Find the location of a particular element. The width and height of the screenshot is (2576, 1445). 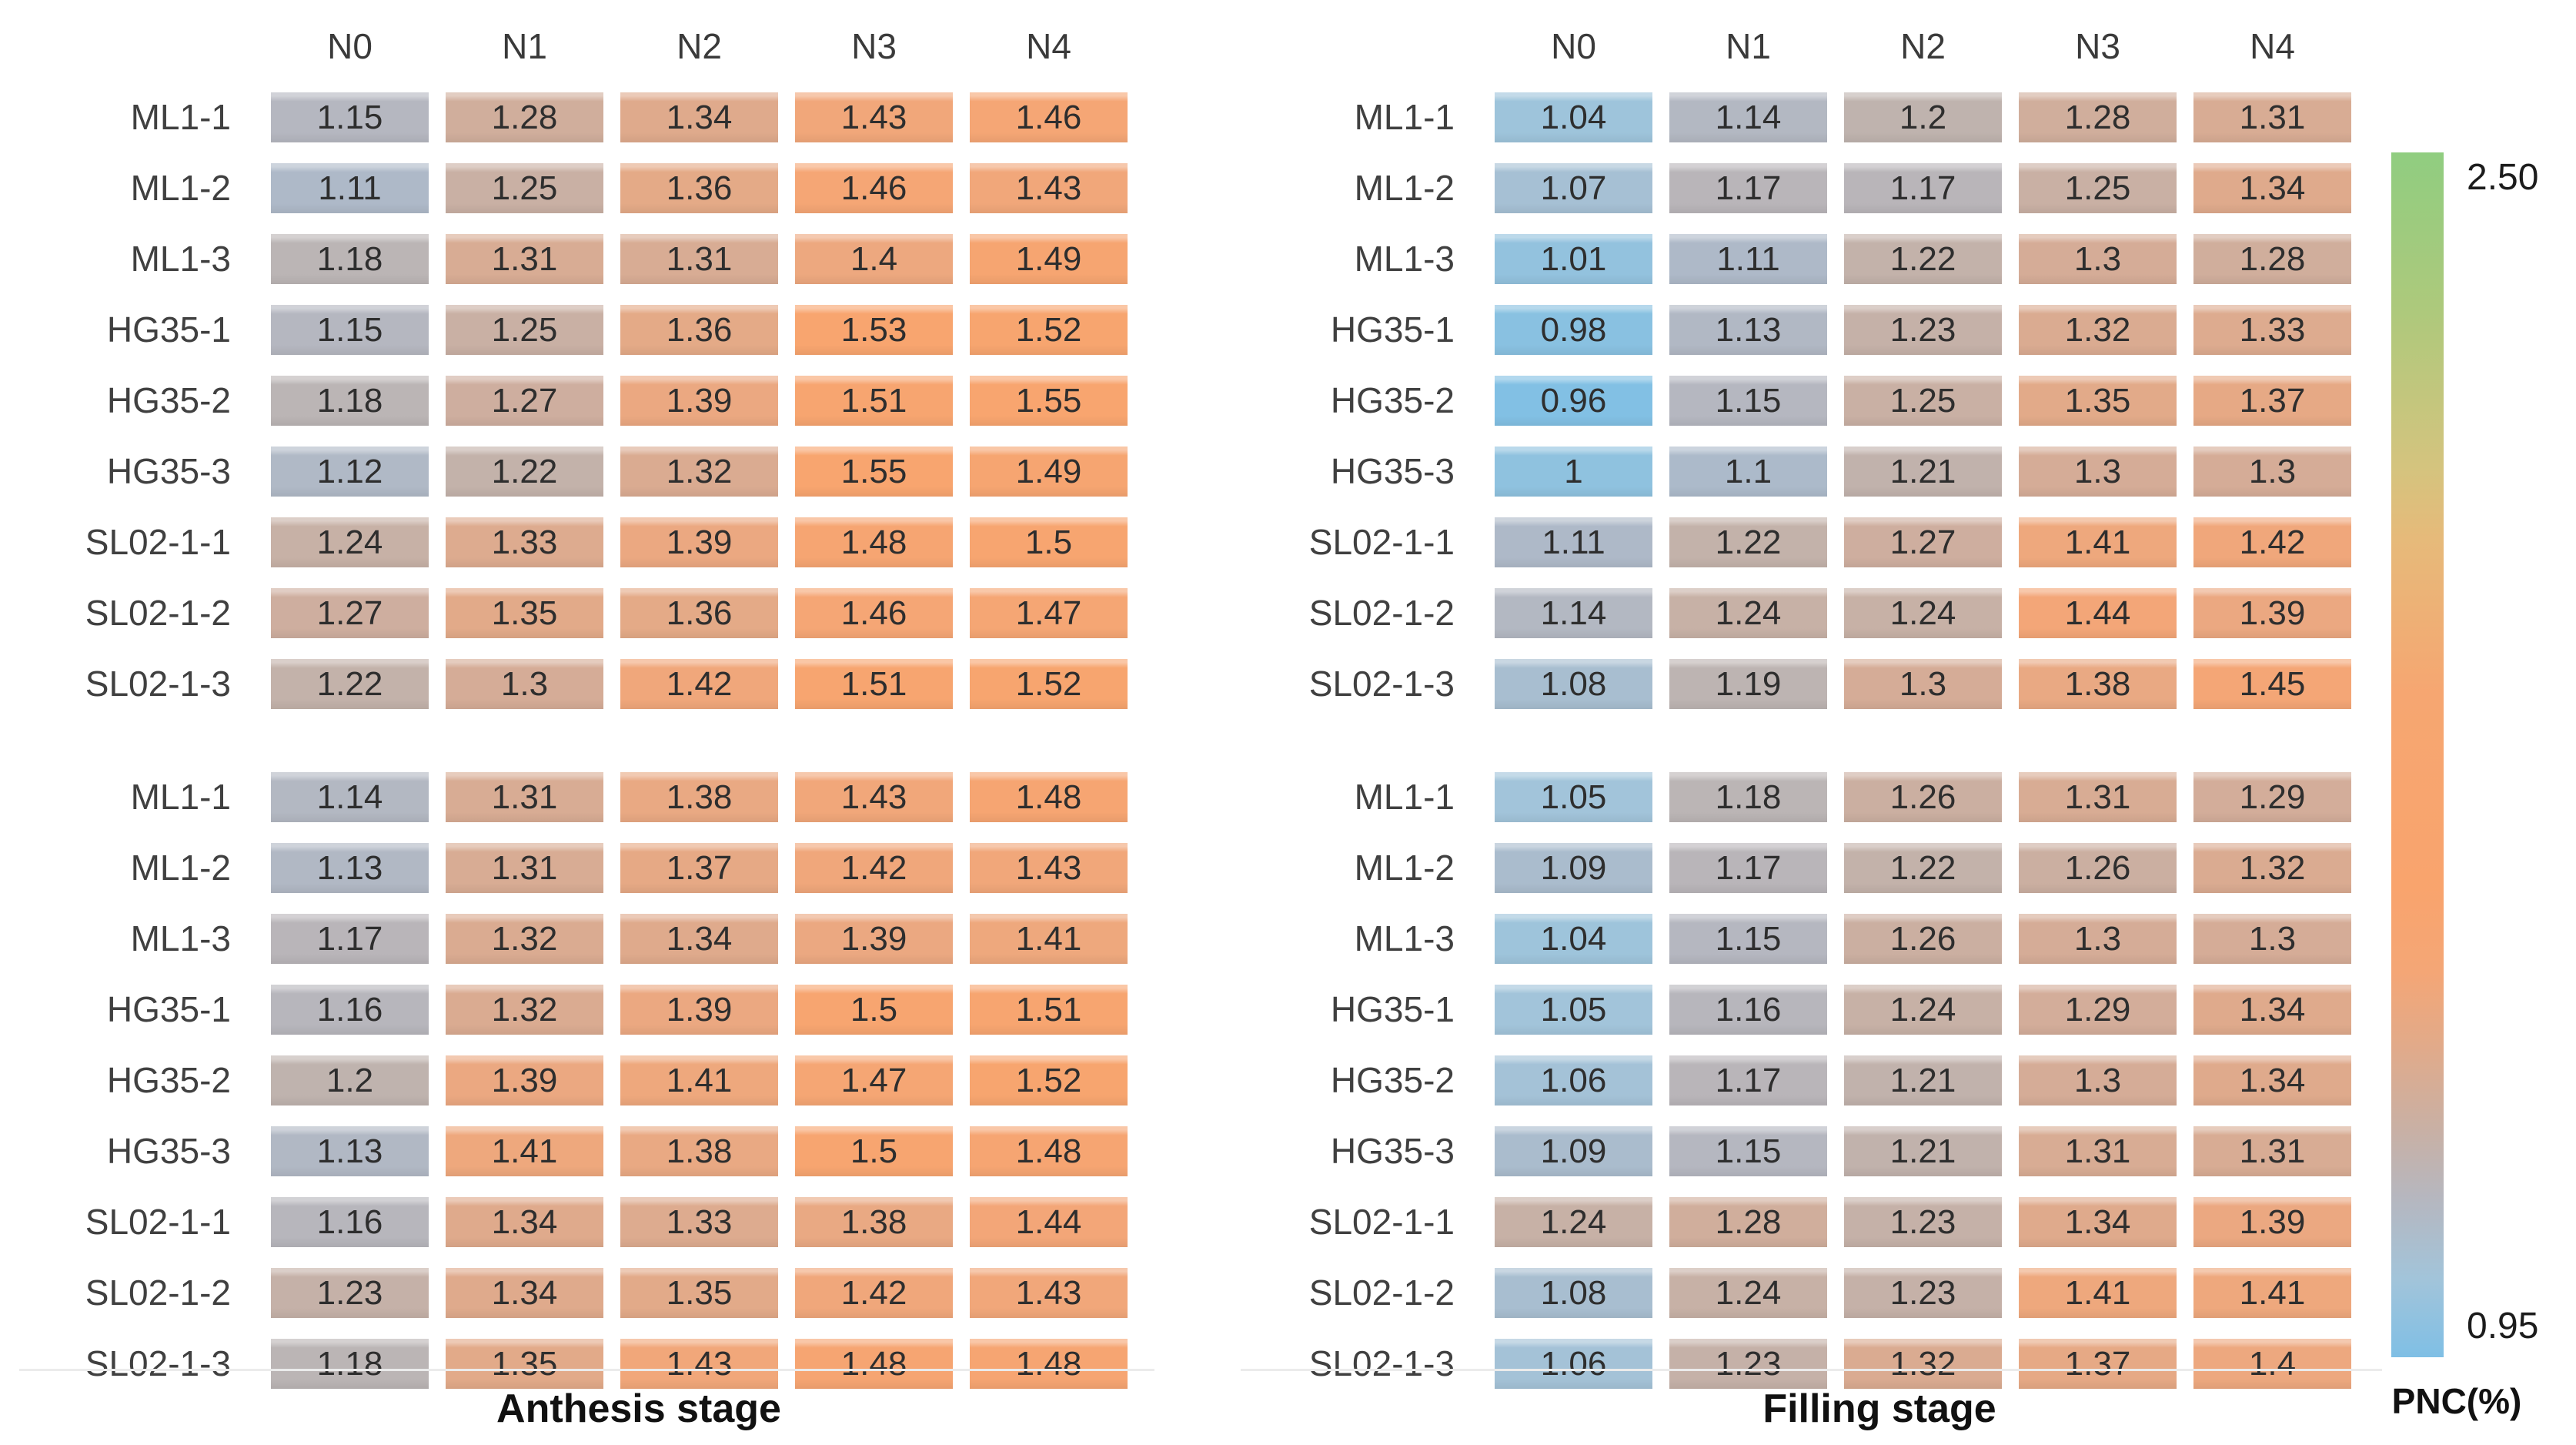

heatmap-cell: 1.5 is located at coordinates (874, 1151).